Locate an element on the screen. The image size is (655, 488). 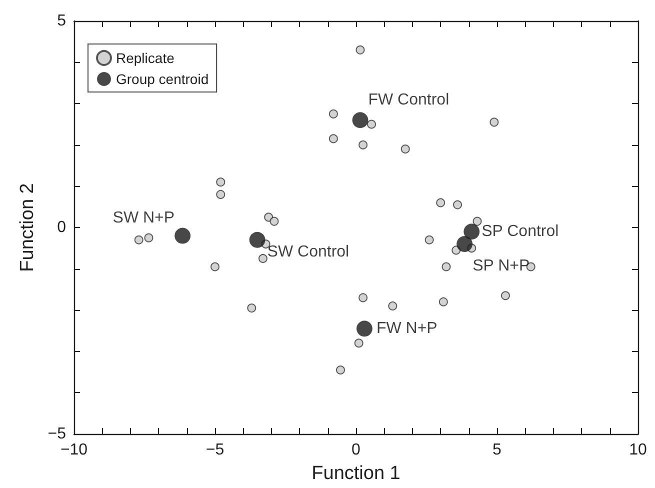
legend-label: Replicate is located at coordinates (145, 58).